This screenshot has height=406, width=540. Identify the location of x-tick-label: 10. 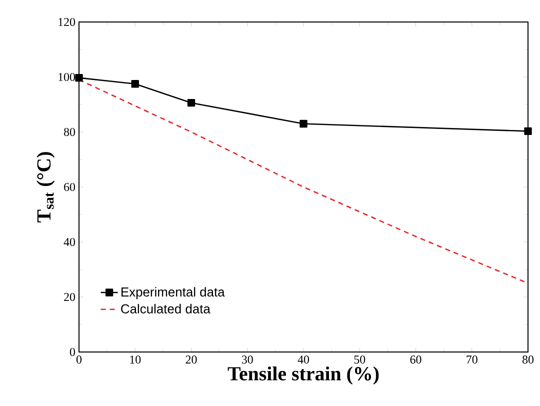
(135, 360).